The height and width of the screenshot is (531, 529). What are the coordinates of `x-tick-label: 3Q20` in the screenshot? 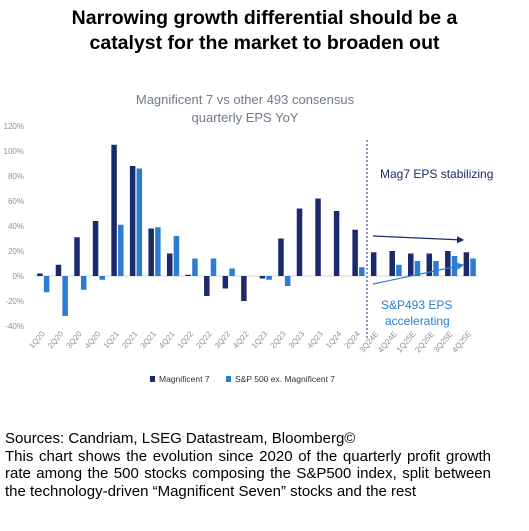 It's located at (74, 339).